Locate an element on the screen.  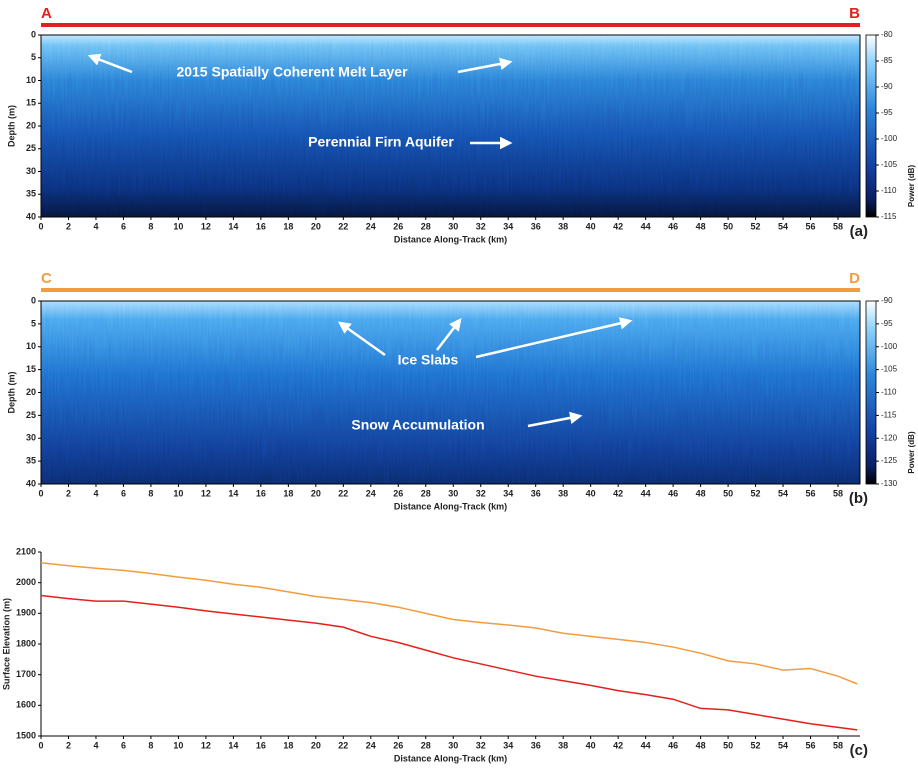
x-tick-label: 28 is located at coordinates (426, 226).